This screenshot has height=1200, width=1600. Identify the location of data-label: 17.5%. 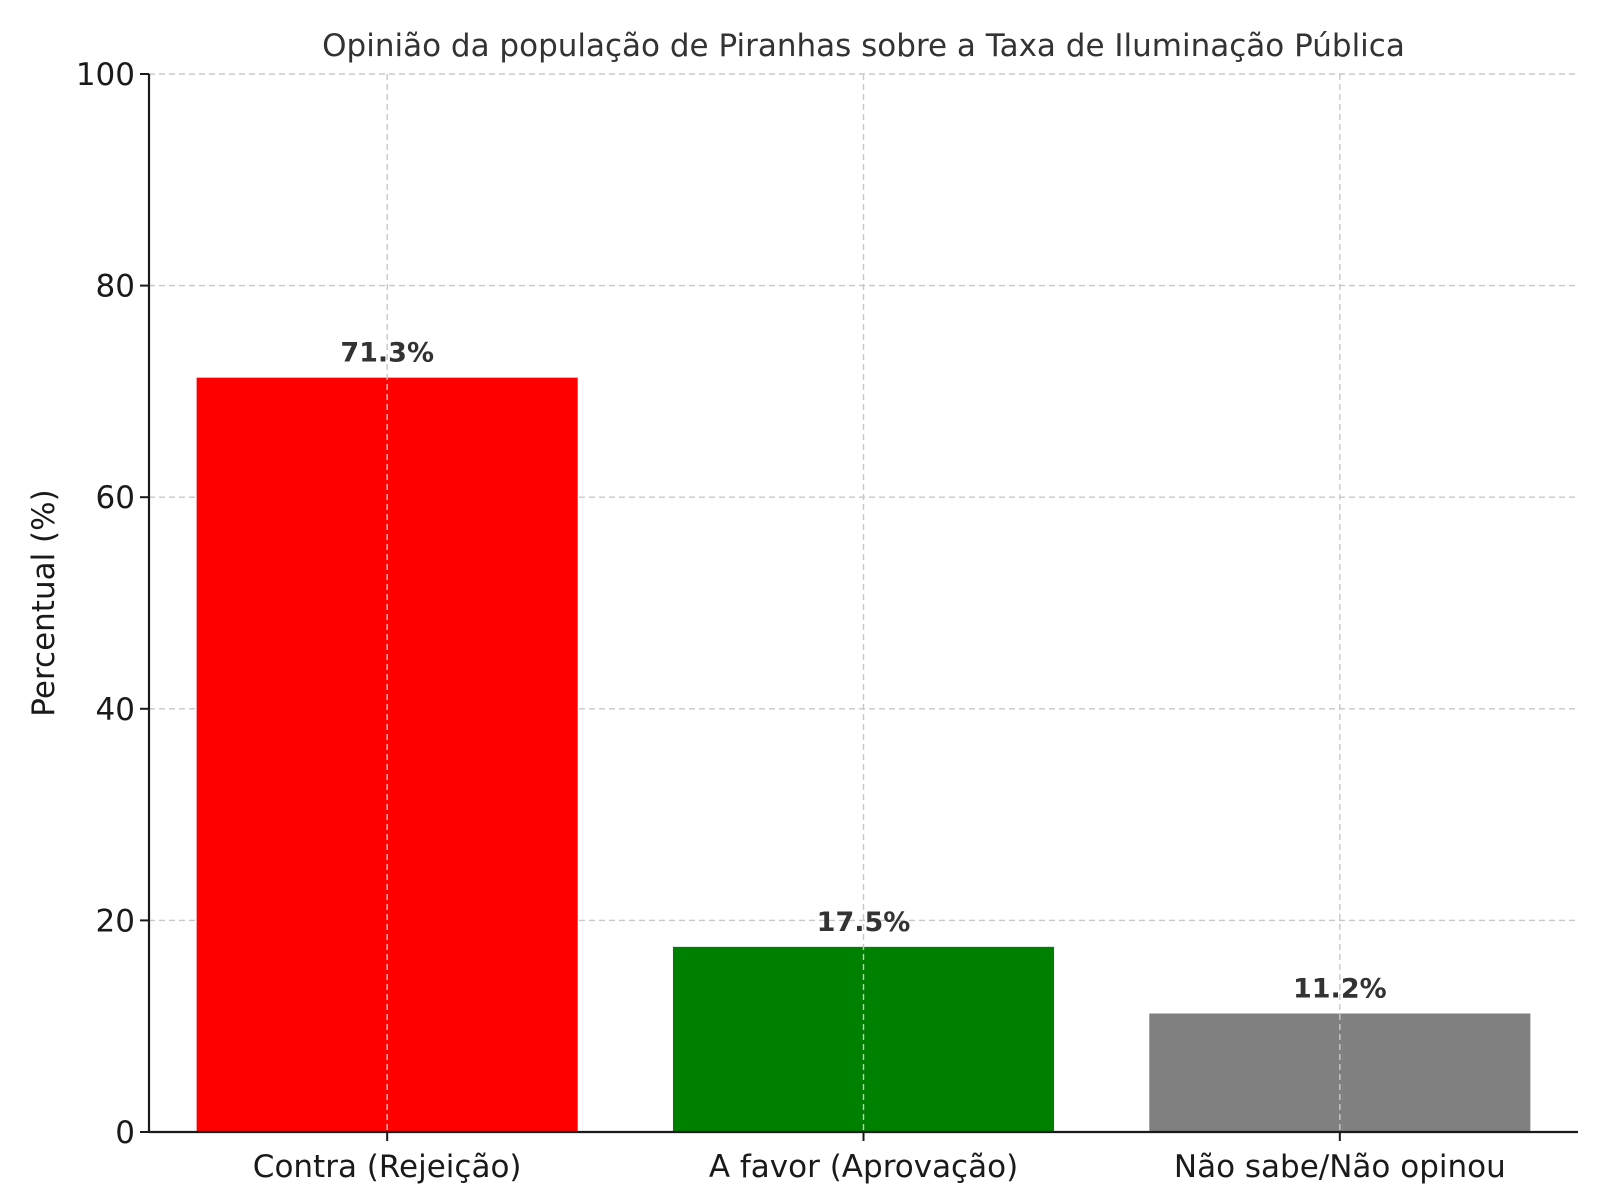
(864, 922).